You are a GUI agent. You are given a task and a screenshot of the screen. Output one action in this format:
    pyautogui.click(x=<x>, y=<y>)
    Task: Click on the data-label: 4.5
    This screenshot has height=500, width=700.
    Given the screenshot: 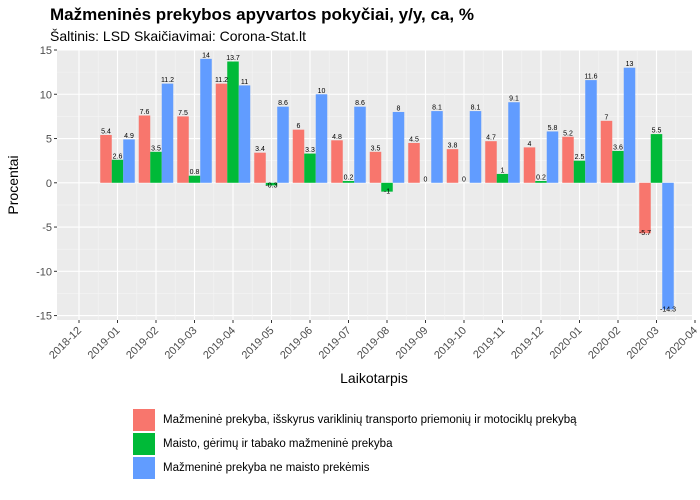 What is the action you would take?
    pyautogui.click(x=414, y=139)
    